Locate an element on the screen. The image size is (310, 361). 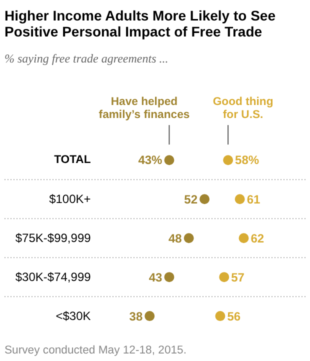
text: Survey conducted May 12-18, 2015. is located at coordinates (95, 350).